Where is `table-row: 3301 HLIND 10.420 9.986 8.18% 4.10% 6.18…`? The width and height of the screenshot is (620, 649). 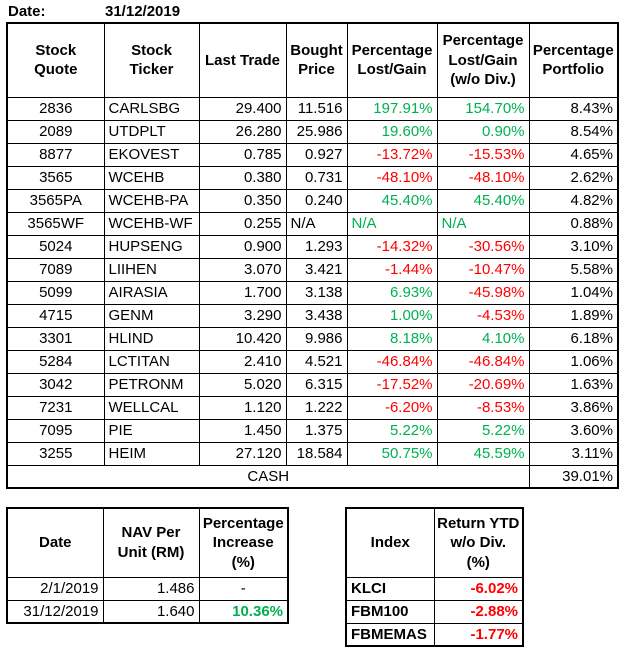
table-row: 3301 HLIND 10.420 9.986 8.18% 4.10% 6.18… is located at coordinates (312, 338).